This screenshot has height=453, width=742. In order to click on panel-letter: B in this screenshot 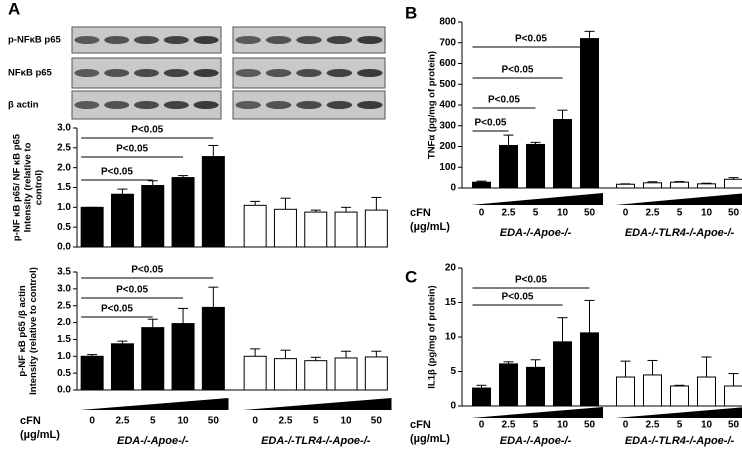, I will do `click(411, 12)`.